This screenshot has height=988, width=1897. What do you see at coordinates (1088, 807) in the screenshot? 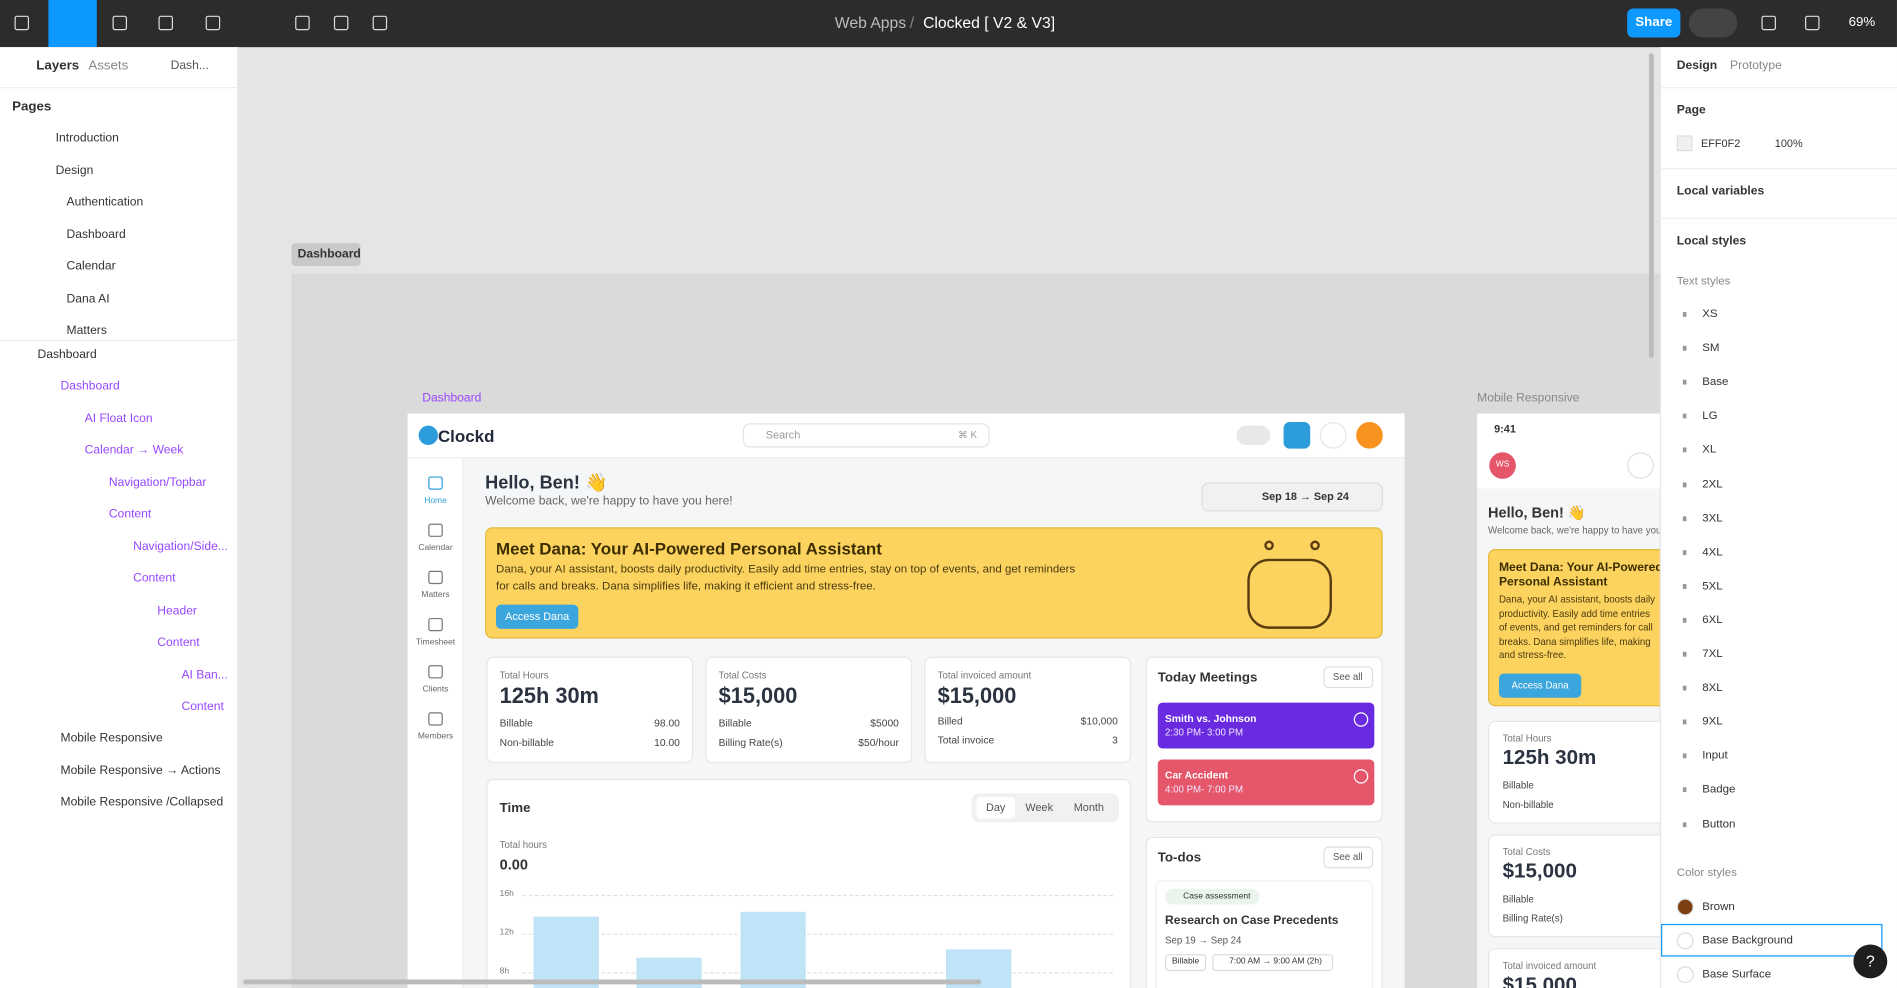
I see `segment: Month` at bounding box center [1088, 807].